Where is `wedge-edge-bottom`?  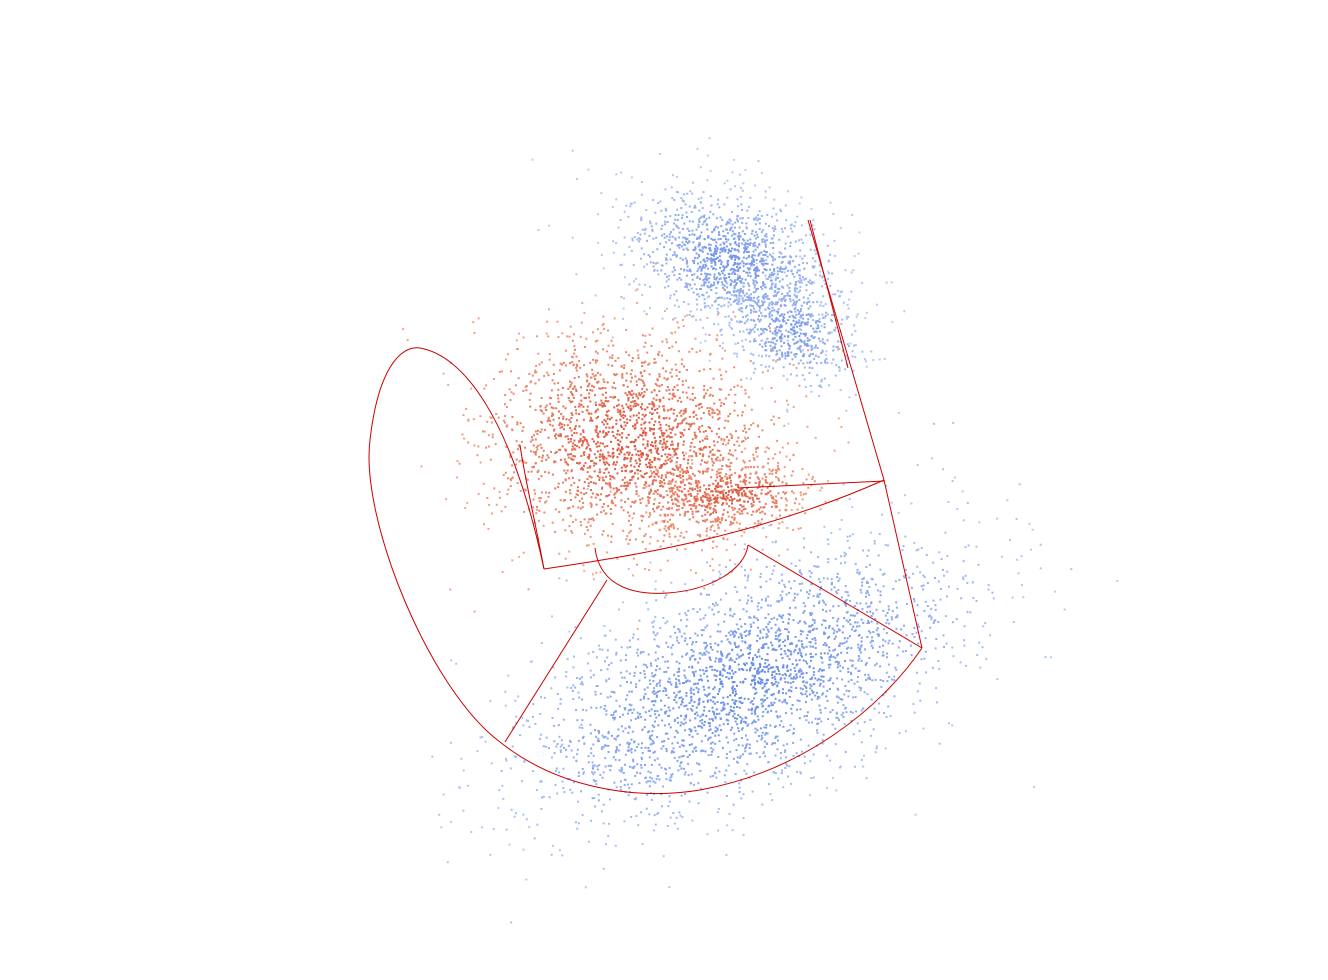
wedge-edge-bottom is located at coordinates (835, 596).